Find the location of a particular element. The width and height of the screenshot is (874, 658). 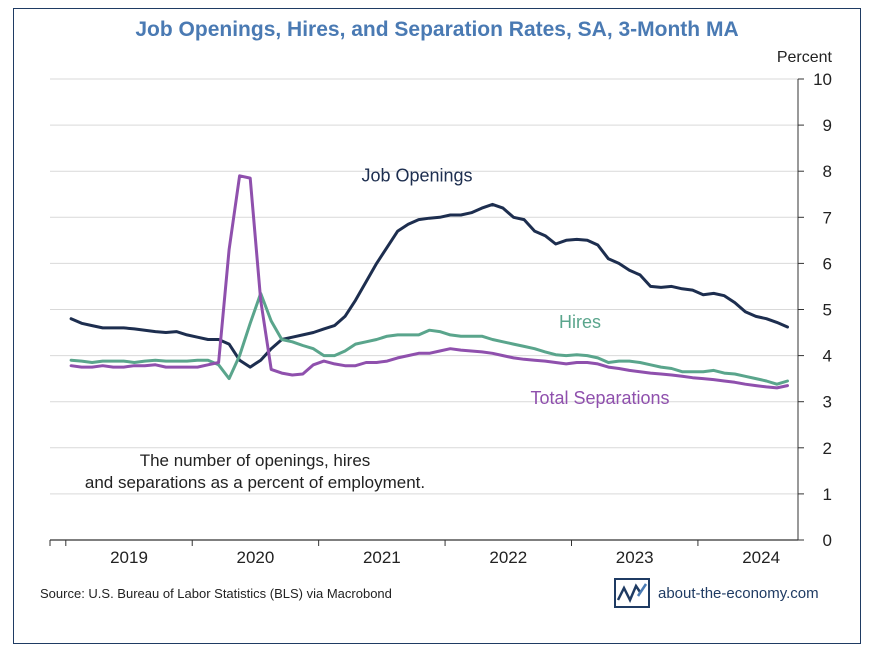

y-tick-label: 4 is located at coordinates (827, 356).